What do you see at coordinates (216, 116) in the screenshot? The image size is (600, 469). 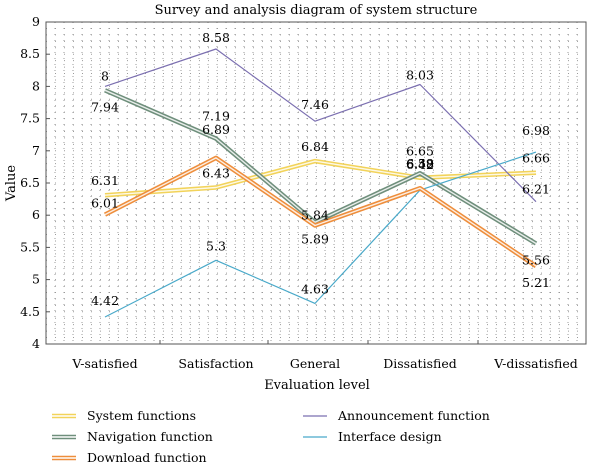 I see `data-label: 7.19` at bounding box center [216, 116].